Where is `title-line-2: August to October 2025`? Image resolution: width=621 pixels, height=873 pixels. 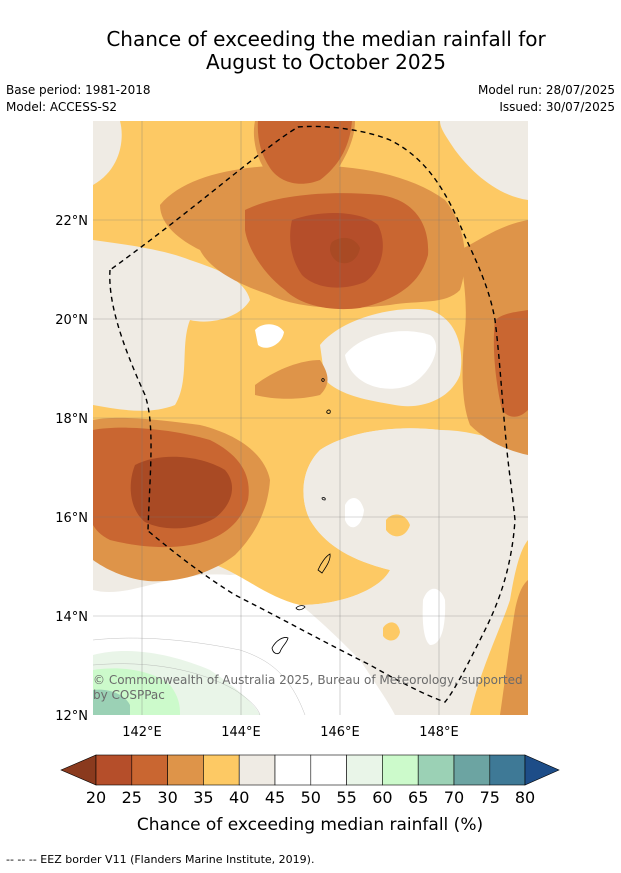
title-line-2: August to October 2025 is located at coordinates (326, 62).